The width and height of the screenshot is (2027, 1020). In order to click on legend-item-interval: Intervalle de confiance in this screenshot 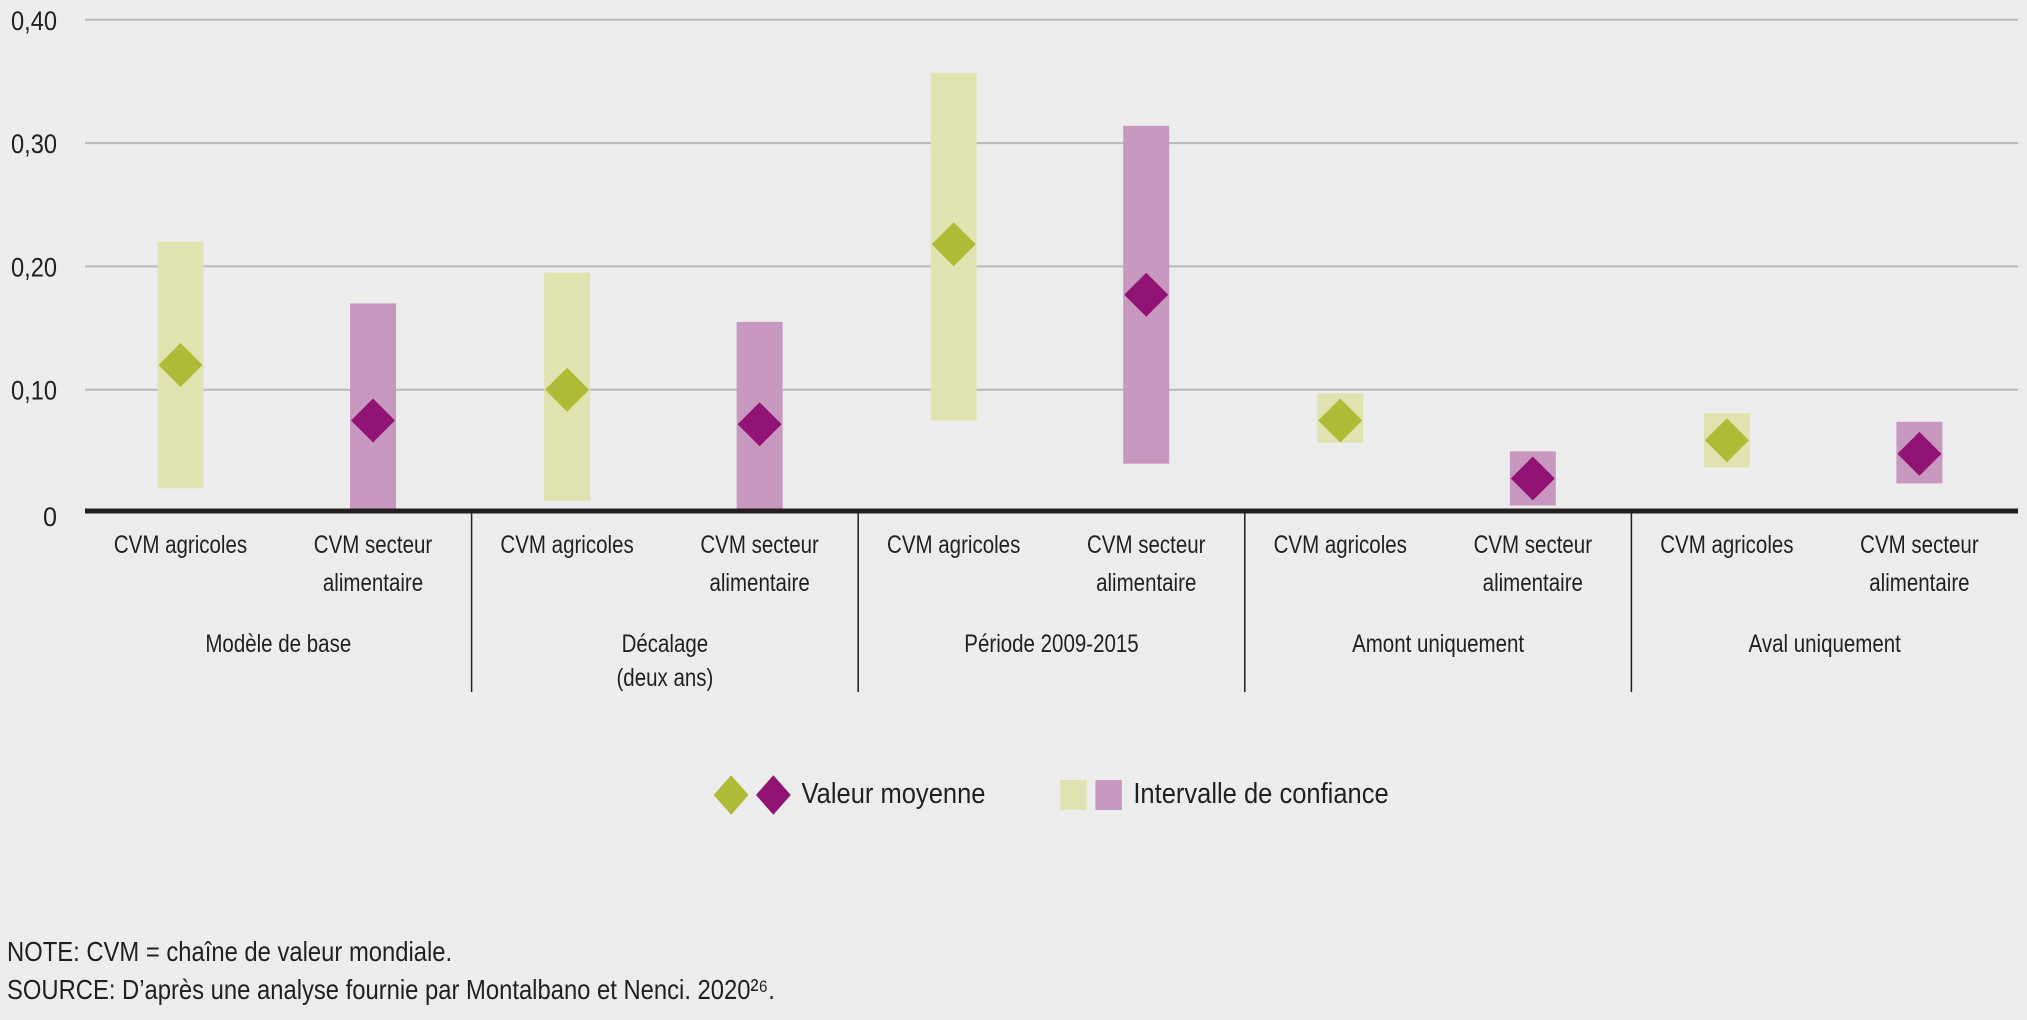, I will do `click(1222, 794)`.